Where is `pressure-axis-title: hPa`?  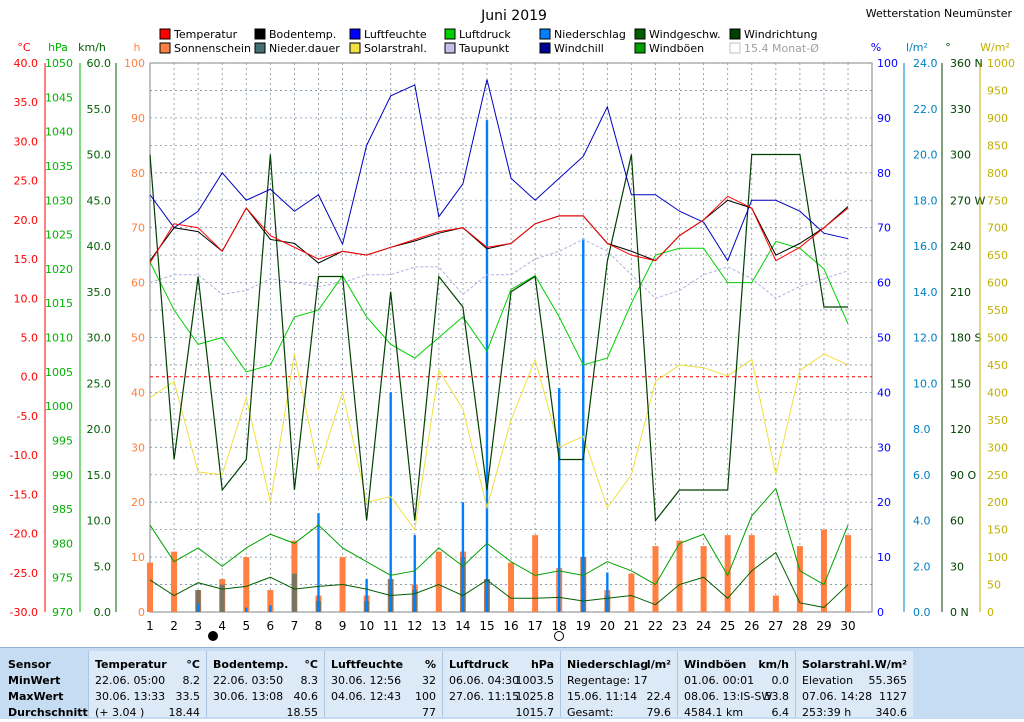 pressure-axis-title: hPa is located at coordinates (58, 47).